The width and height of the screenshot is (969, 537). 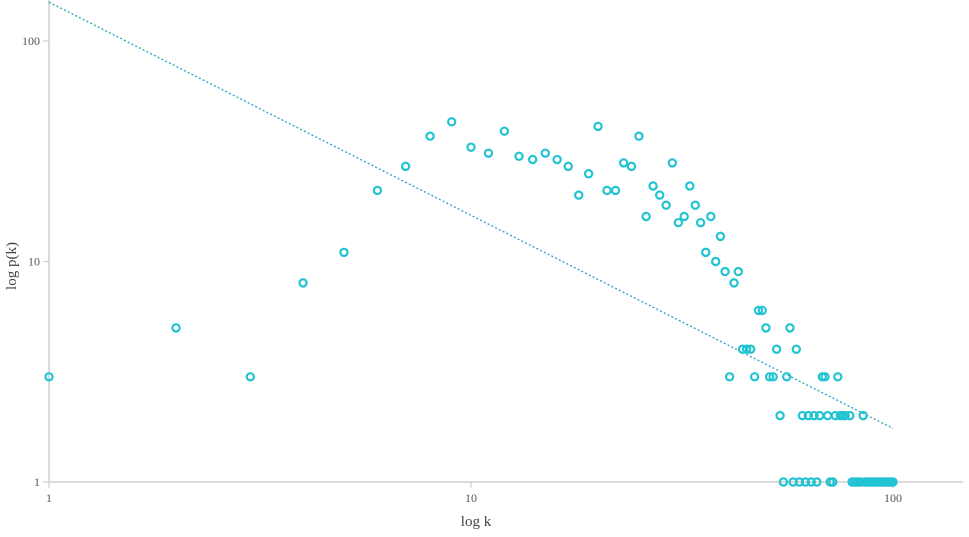 What do you see at coordinates (471, 498) in the screenshot?
I see `x-tick-label: 10` at bounding box center [471, 498].